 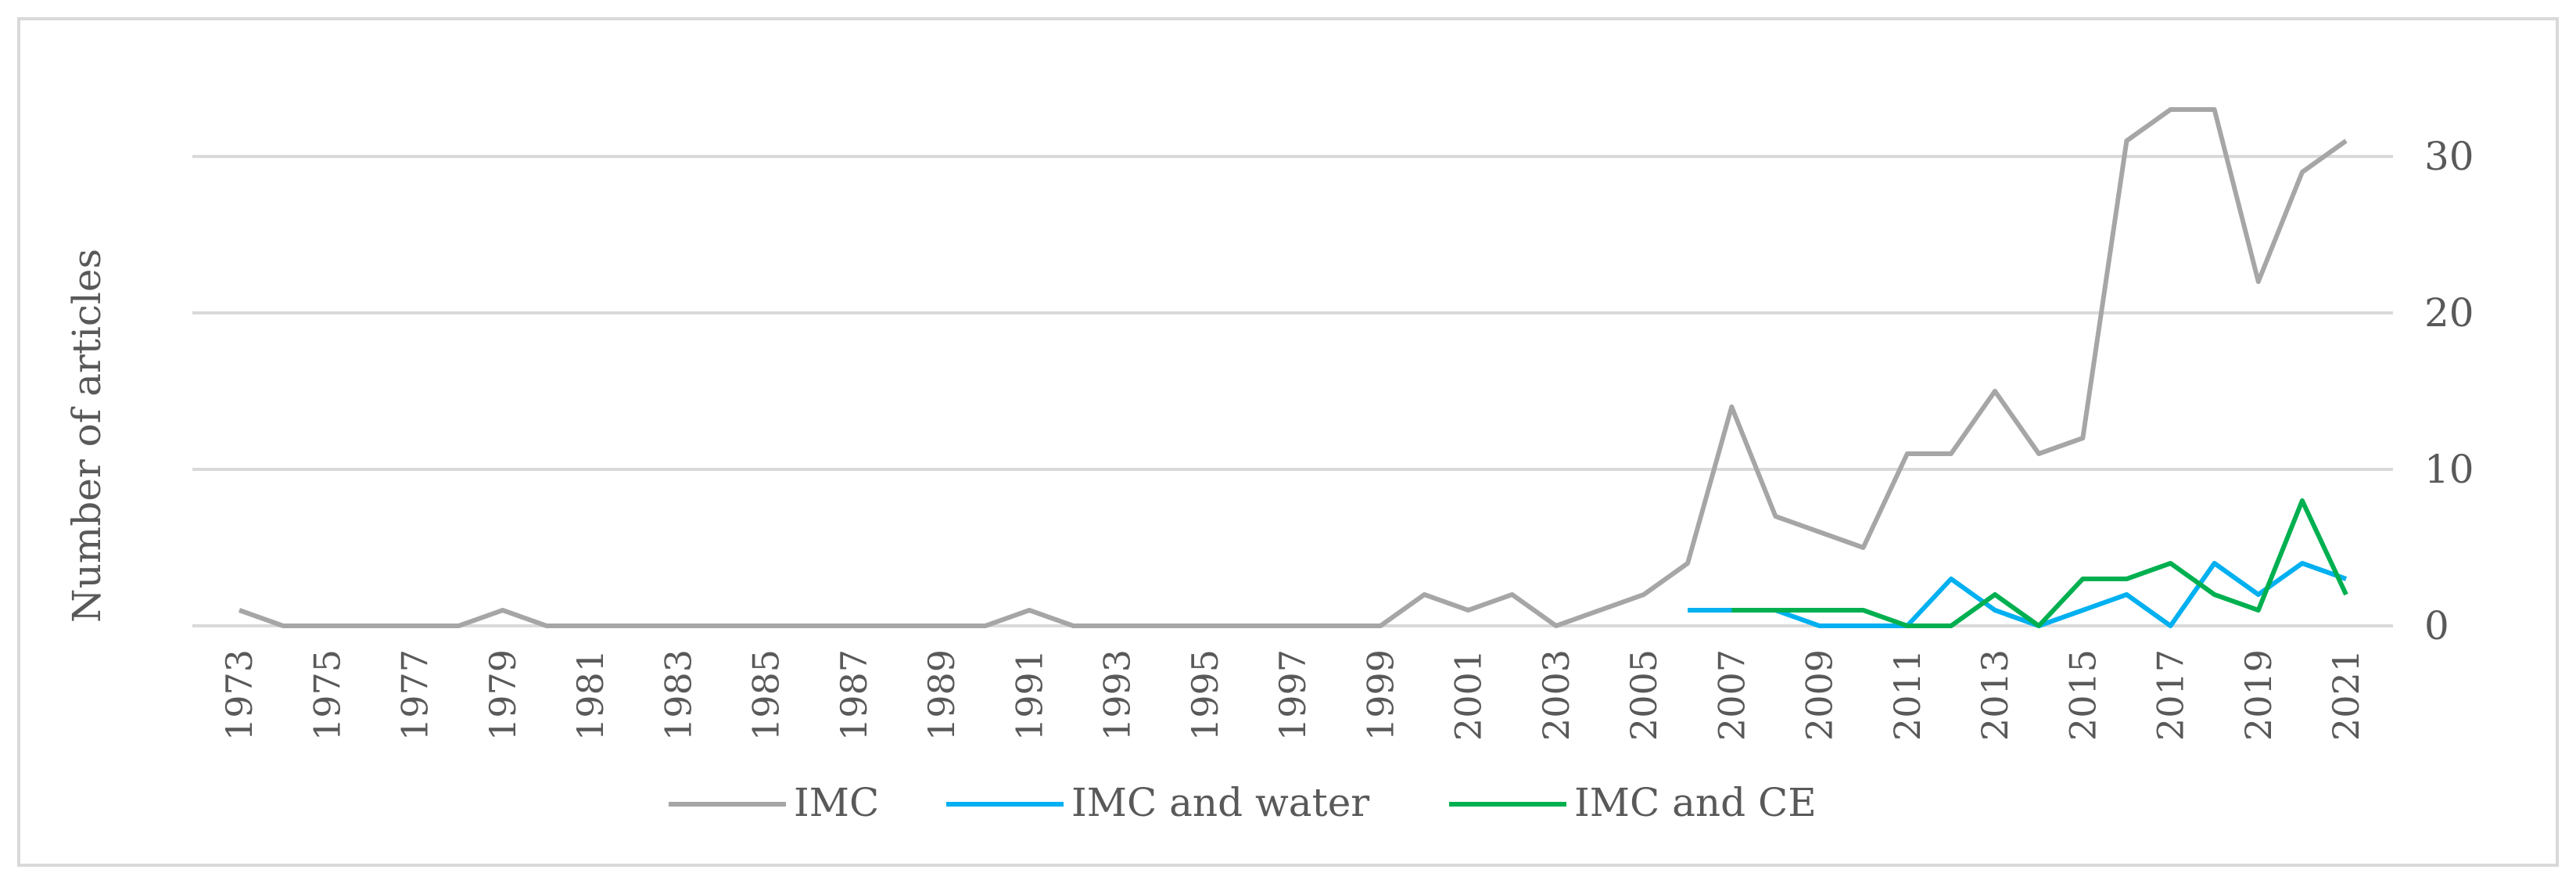 I want to click on legend-label: IMC and water, so click(x=1220, y=802).